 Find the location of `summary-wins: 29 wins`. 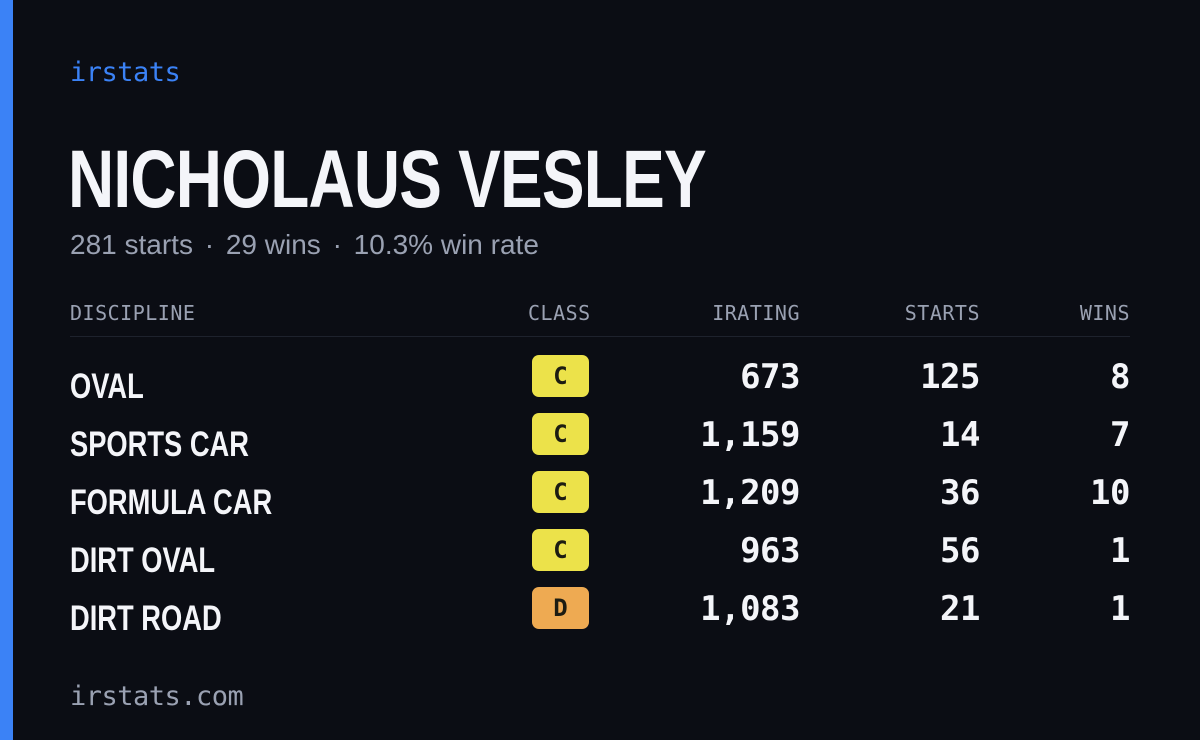

summary-wins: 29 wins is located at coordinates (273, 244).